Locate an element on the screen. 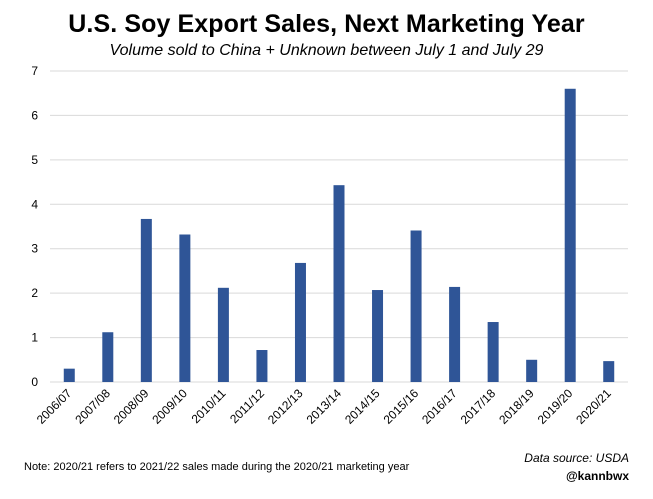  x-tick-label: 2010/11 is located at coordinates (209, 406).